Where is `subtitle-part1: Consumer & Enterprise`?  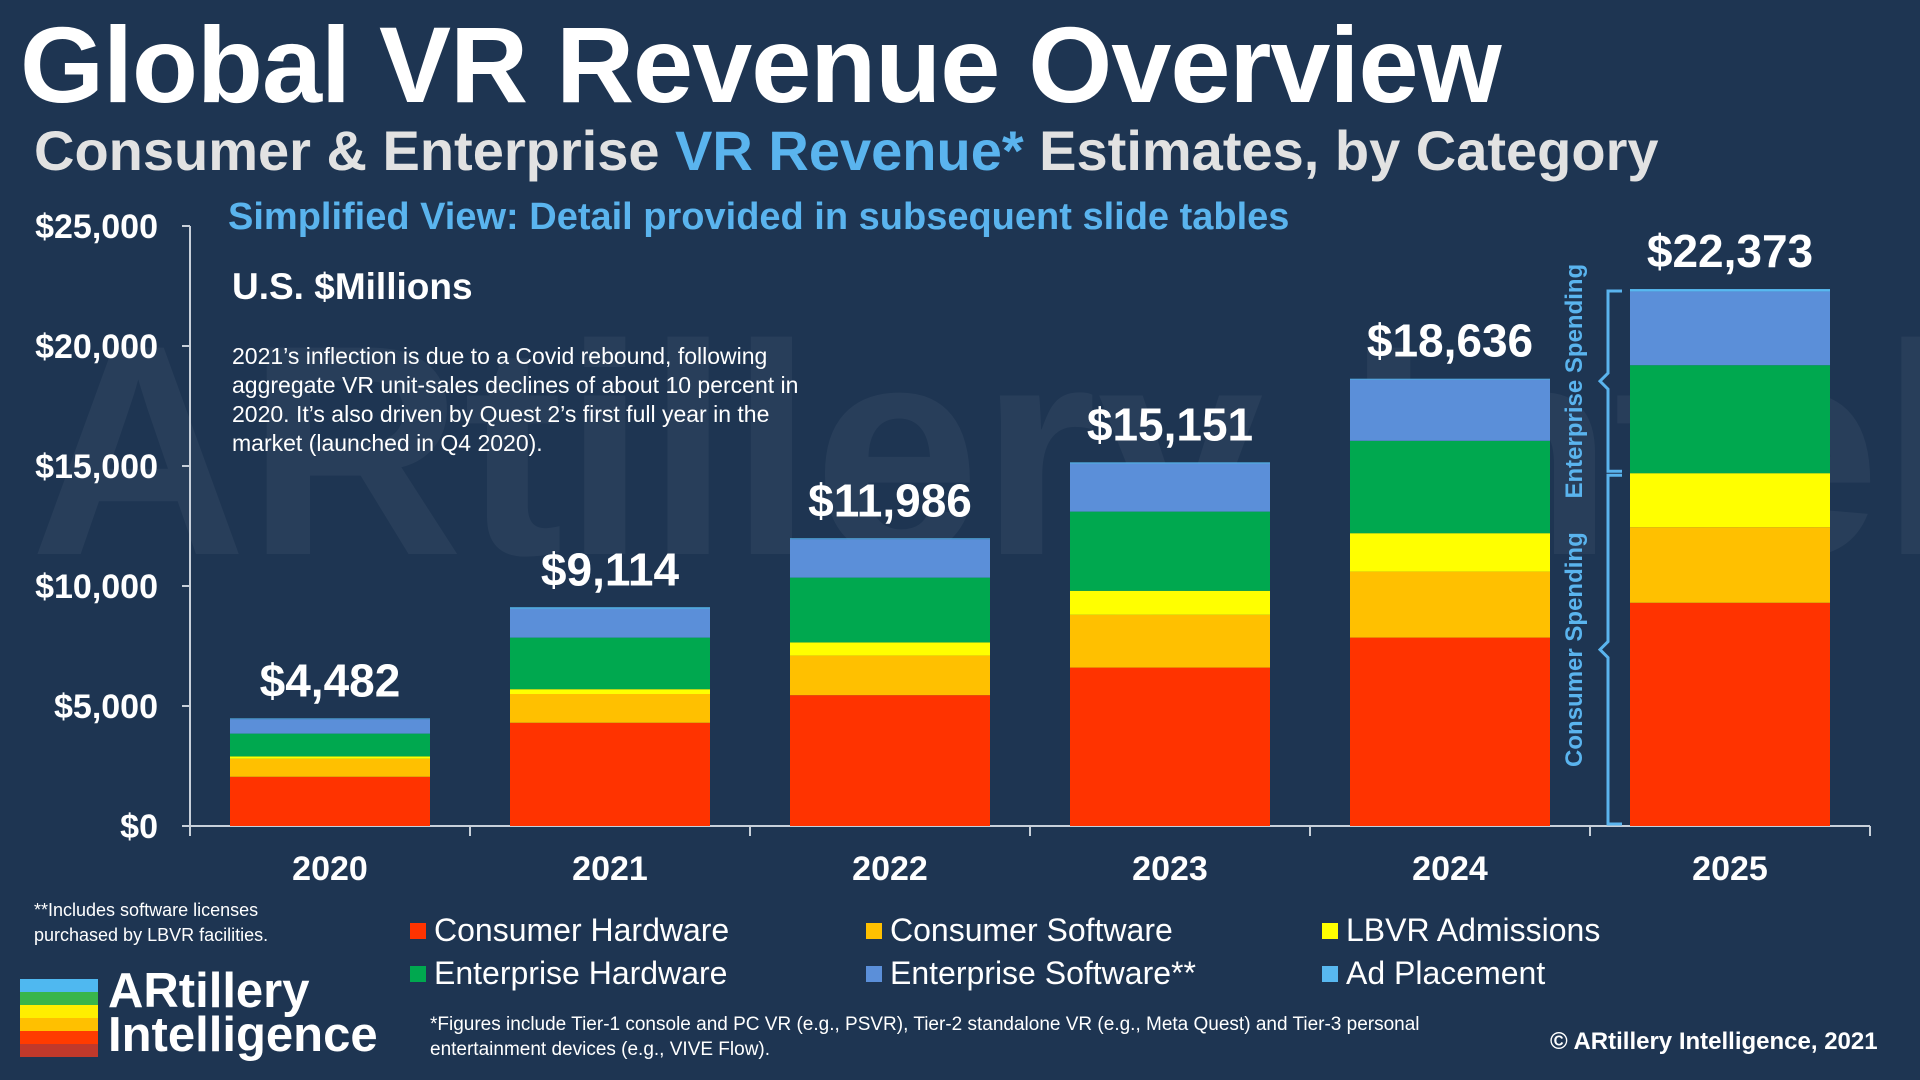
subtitle-part1: Consumer & Enterprise is located at coordinates (355, 150).